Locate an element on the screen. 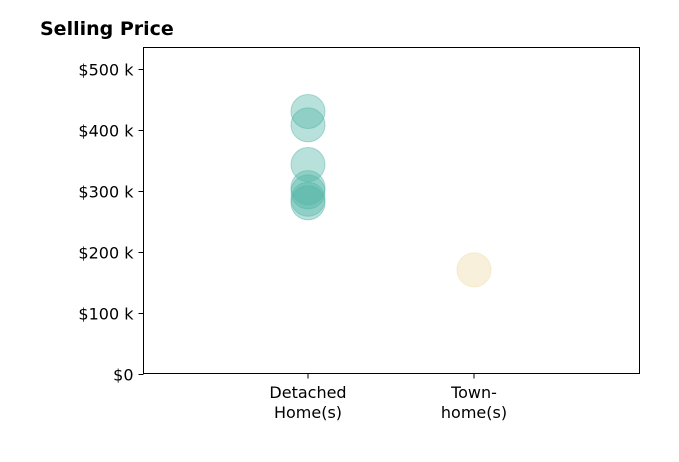 The width and height of the screenshot is (679, 462). y-axis: $0 $100 k $200 k $300 k $400 k $500 k is located at coordinates (111, 223).